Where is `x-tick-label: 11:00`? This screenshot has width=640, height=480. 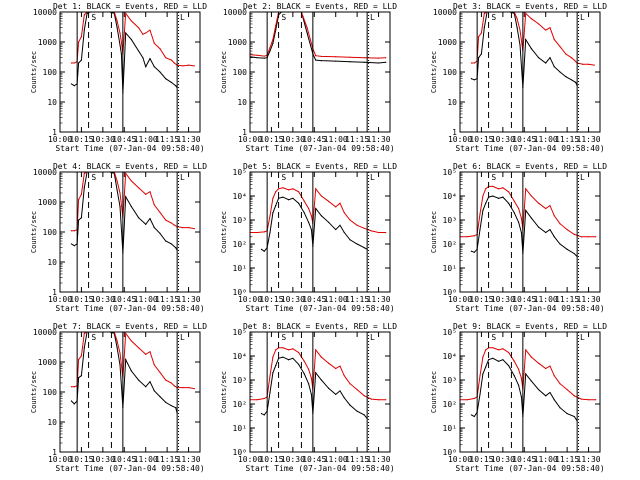 x-tick-label: 11:00 is located at coordinates (146, 299).